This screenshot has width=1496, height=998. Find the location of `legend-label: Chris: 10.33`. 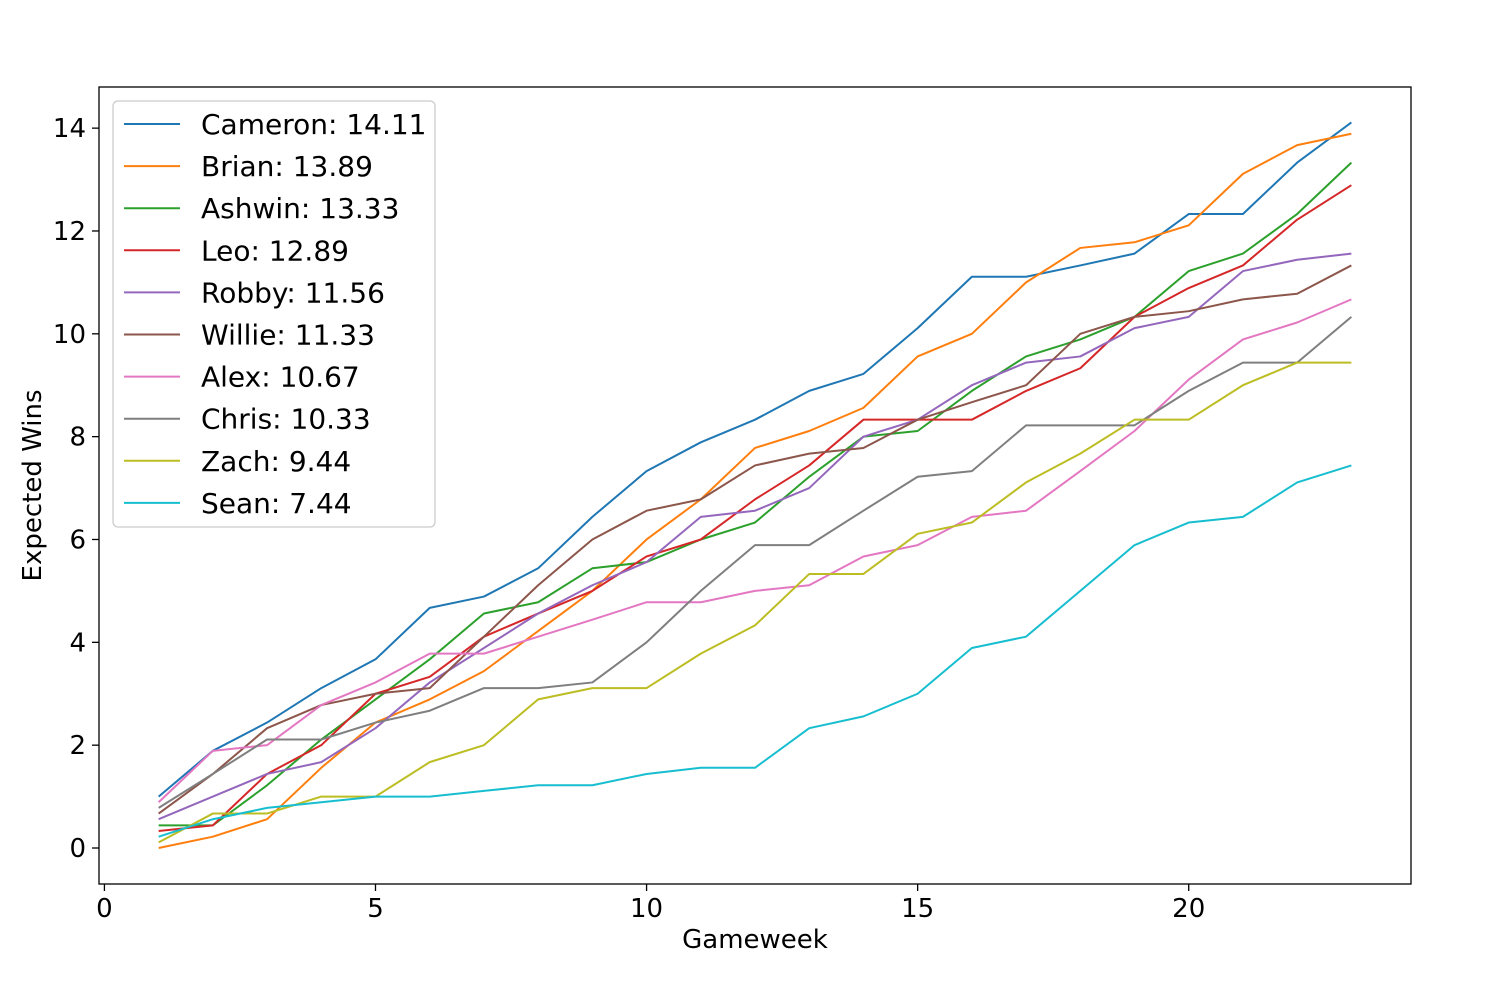

legend-label: Chris: 10.33 is located at coordinates (286, 419).